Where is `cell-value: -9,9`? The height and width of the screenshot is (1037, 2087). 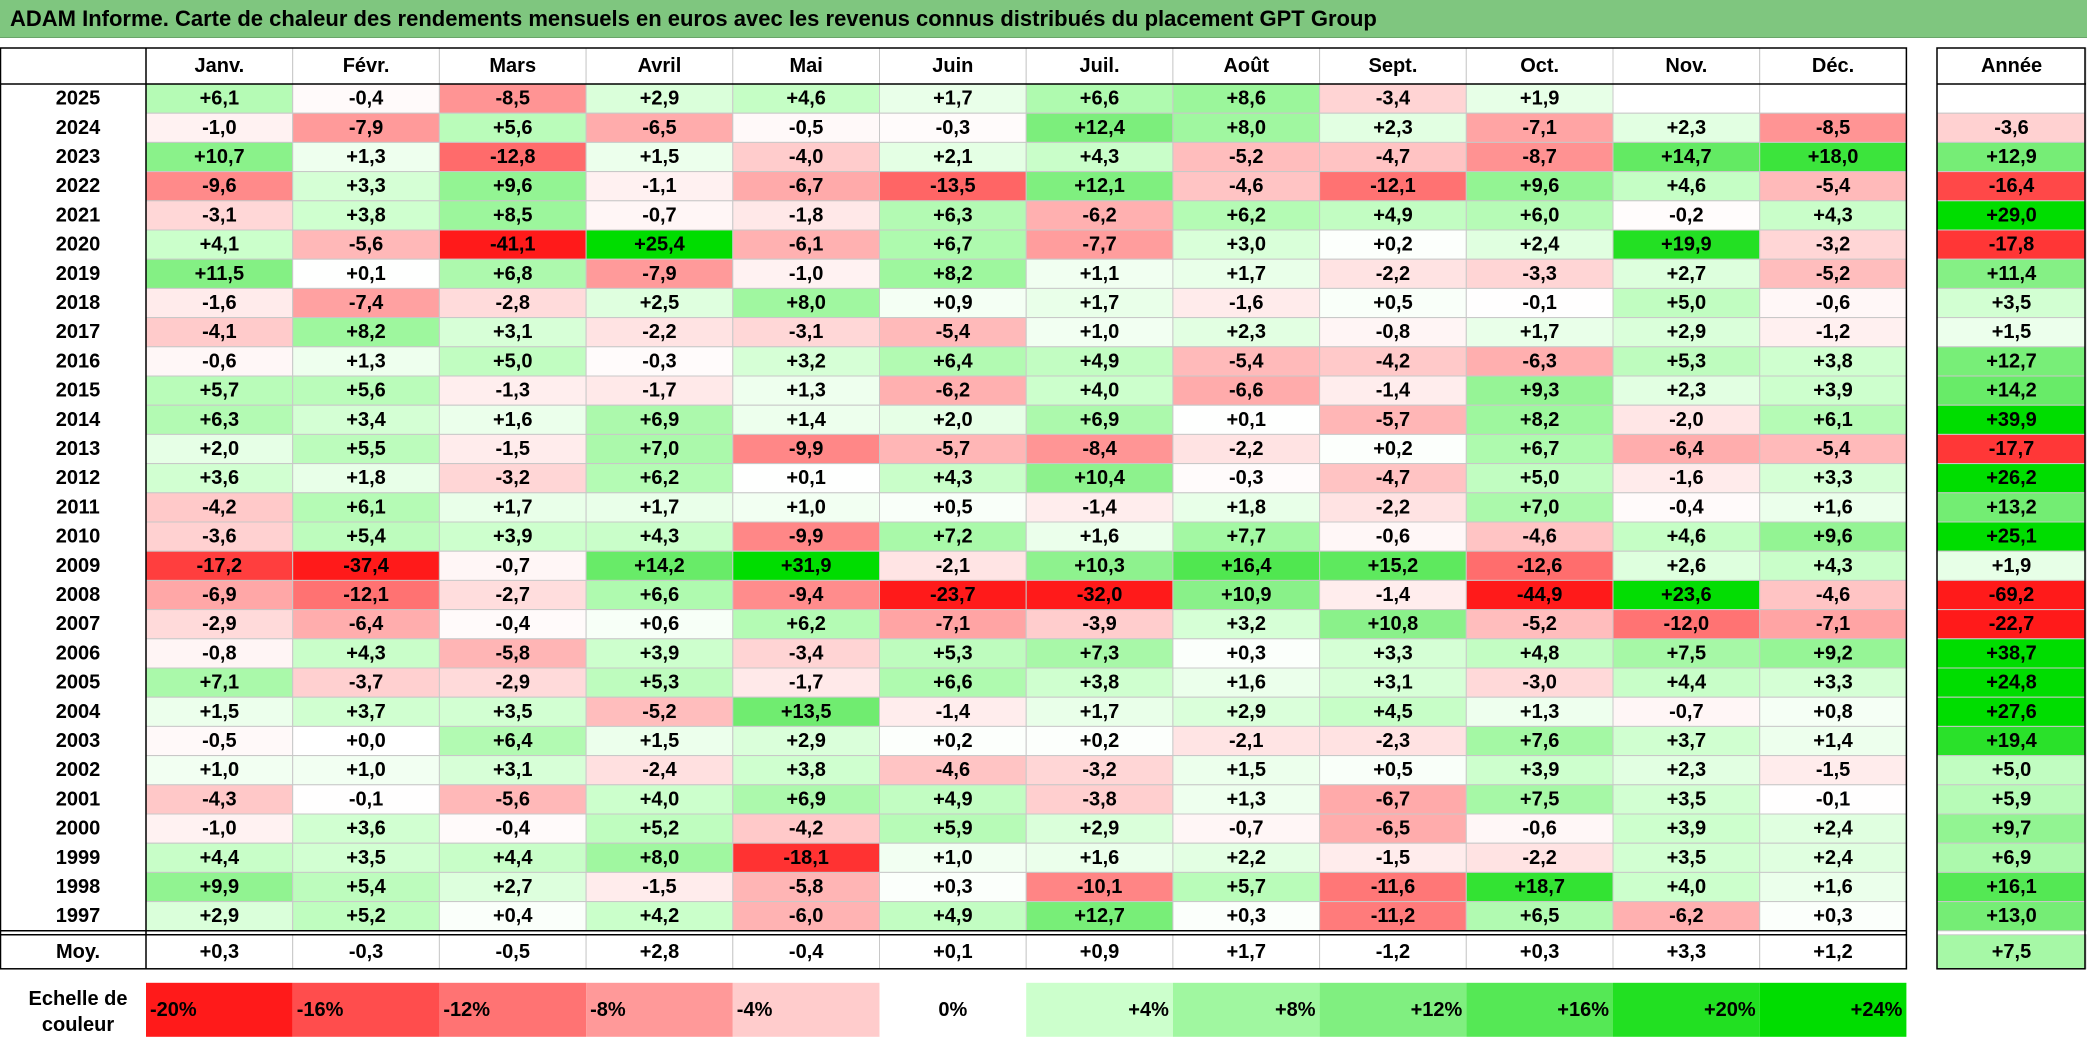 cell-value: -9,9 is located at coordinates (806, 449).